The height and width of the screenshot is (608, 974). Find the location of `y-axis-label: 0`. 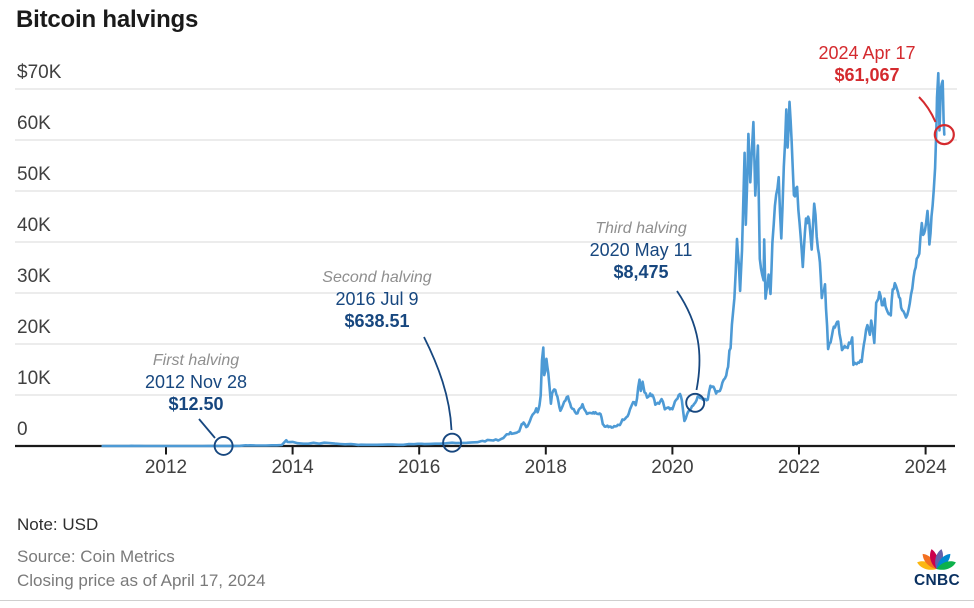

y-axis-label: 0 is located at coordinates (22, 429).